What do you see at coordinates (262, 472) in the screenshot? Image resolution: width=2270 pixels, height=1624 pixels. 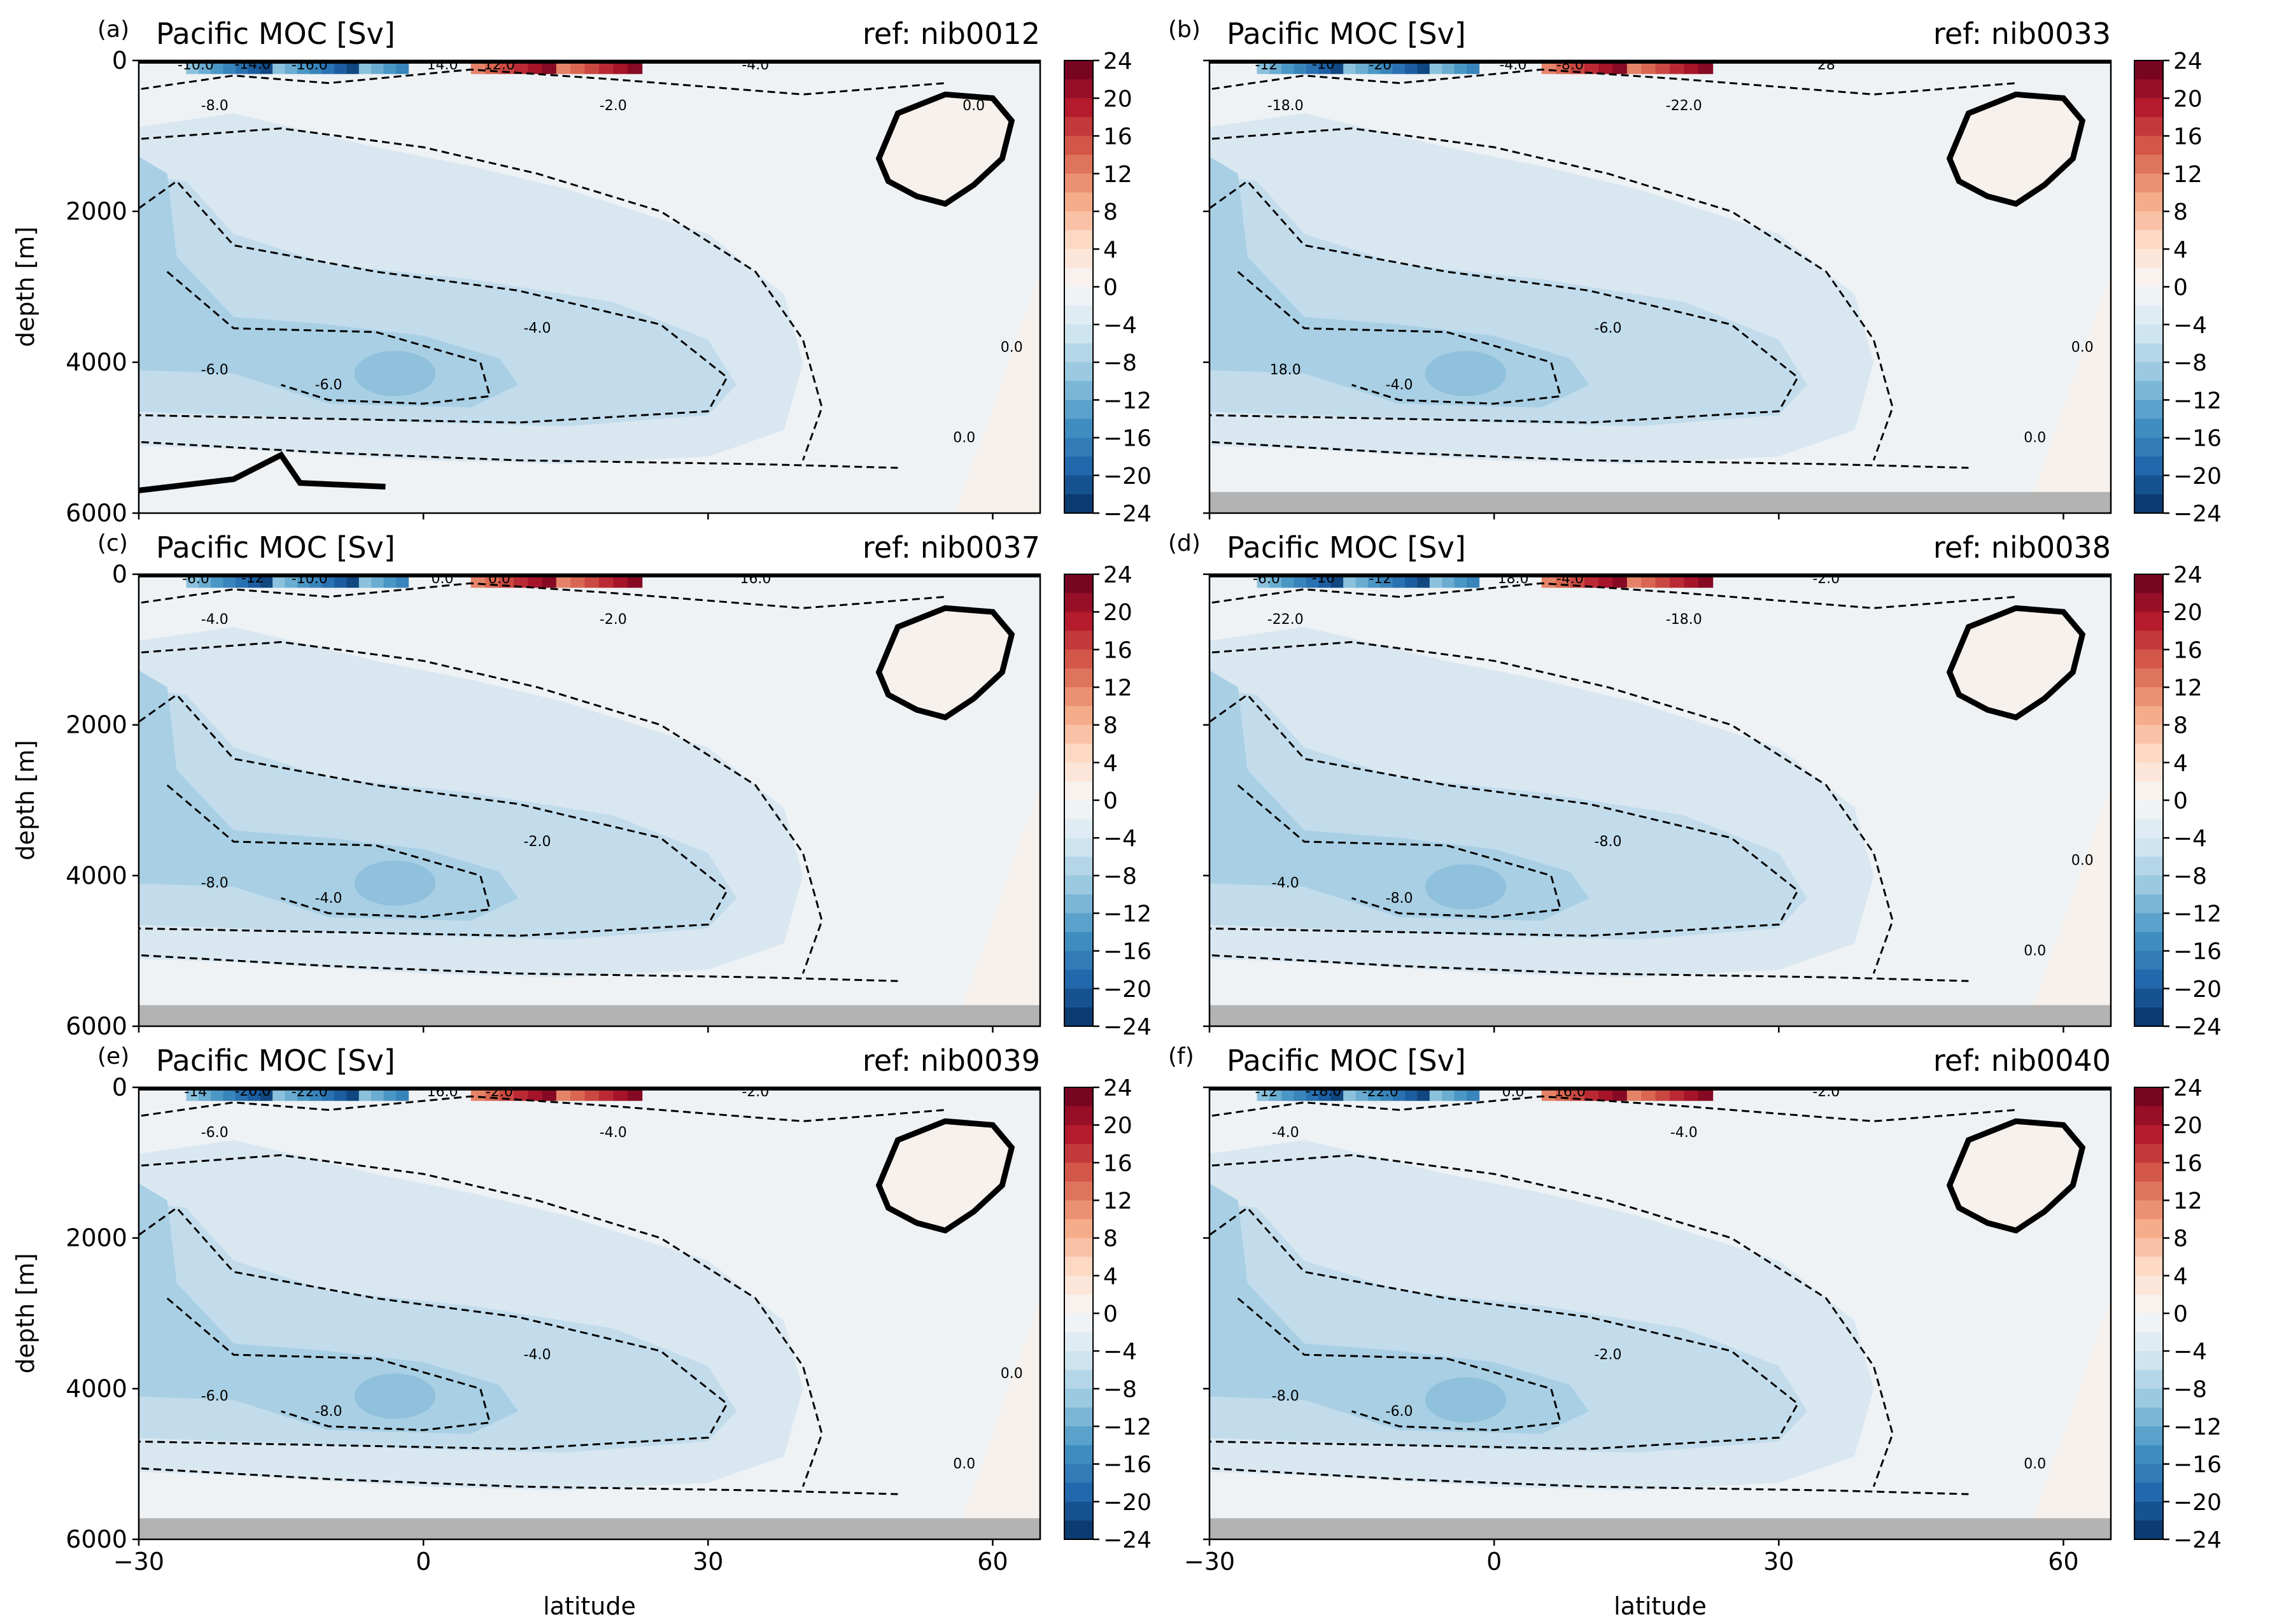 I see `zero-contour` at bounding box center [262, 472].